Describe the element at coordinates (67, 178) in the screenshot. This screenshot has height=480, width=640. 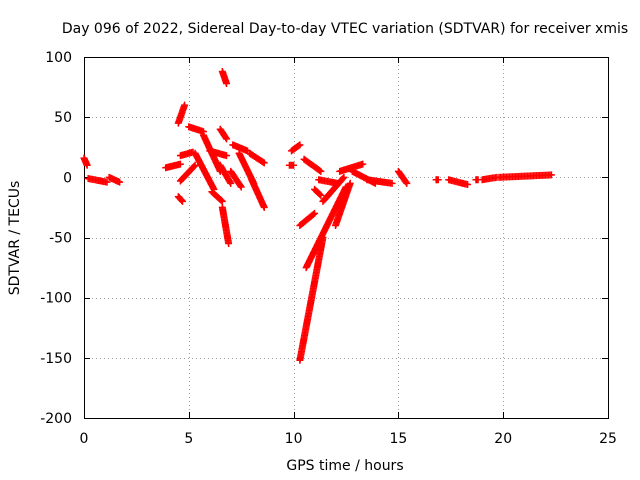
I see `y-tick-label: 0` at that location.